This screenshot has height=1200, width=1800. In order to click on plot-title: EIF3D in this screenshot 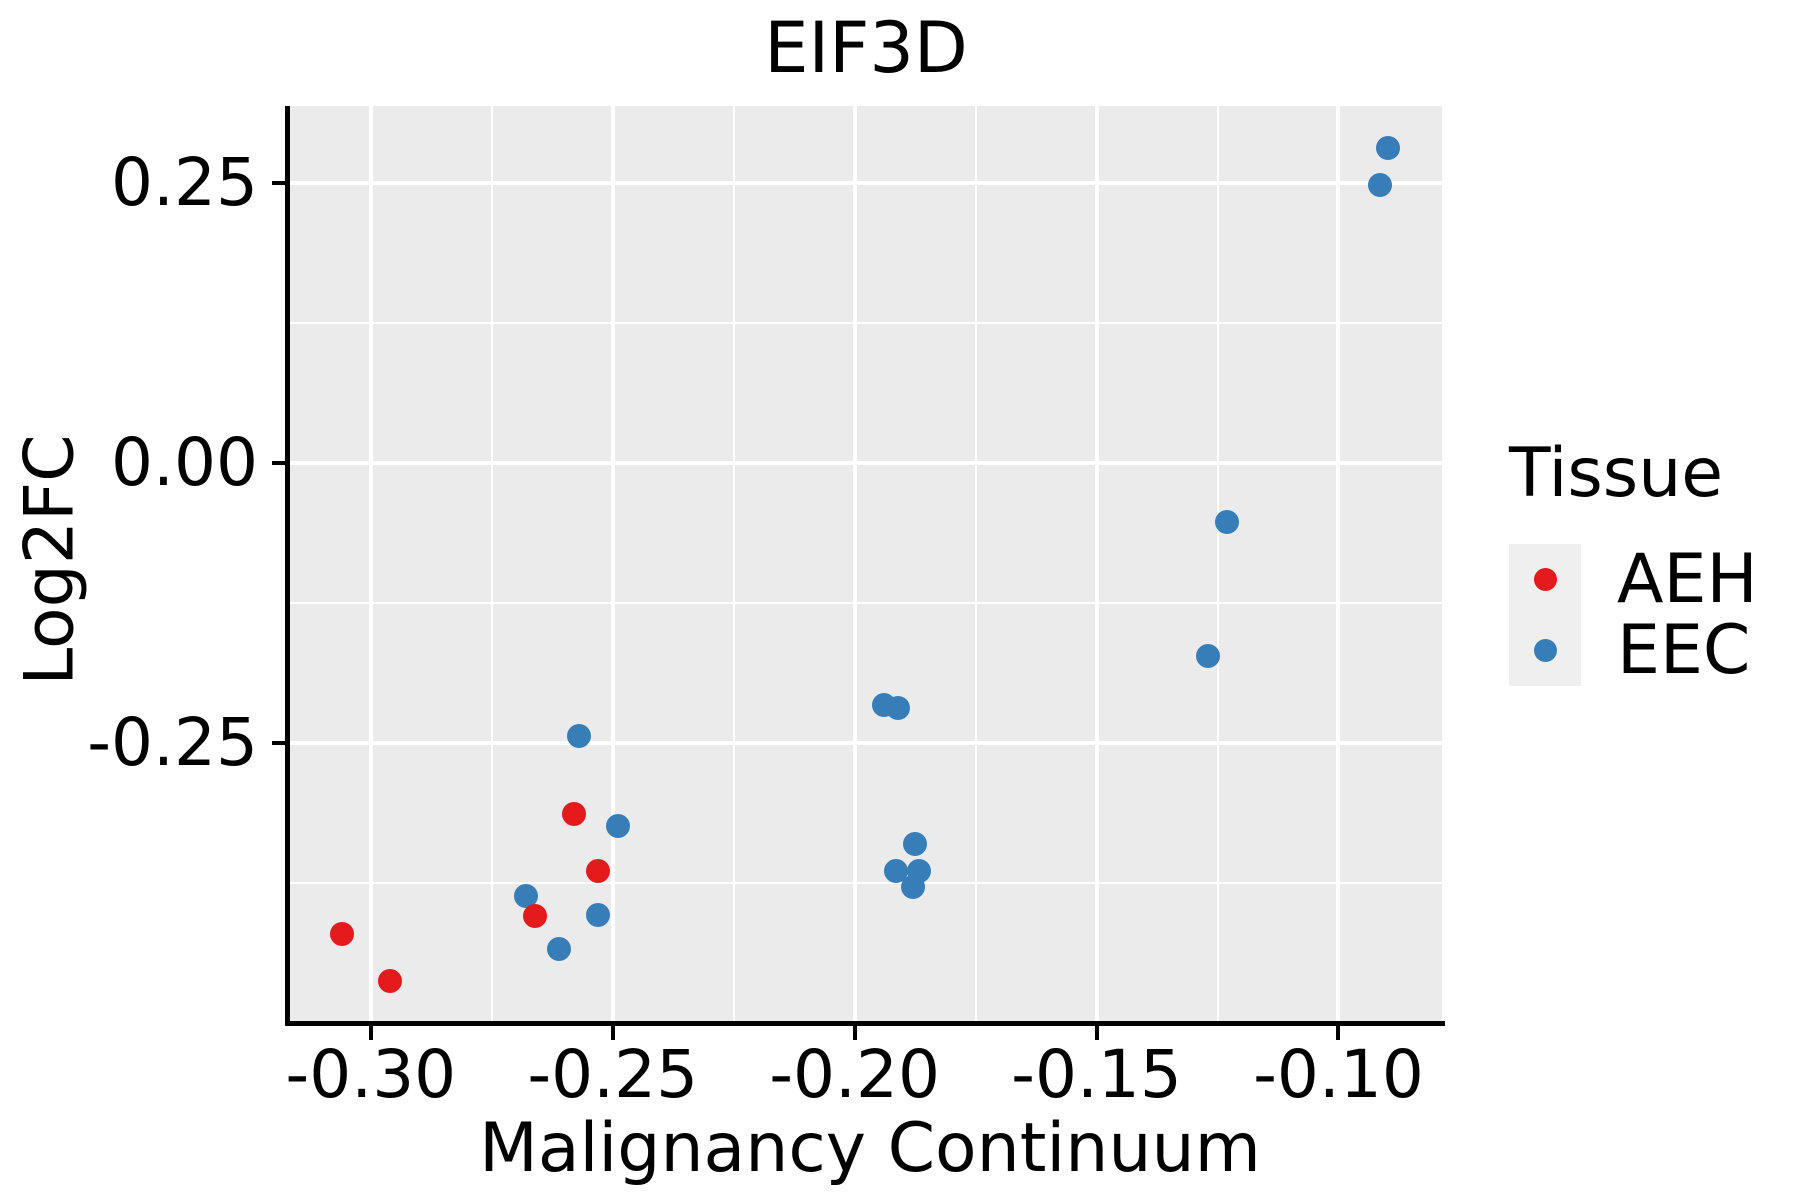, I will do `click(866, 48)`.